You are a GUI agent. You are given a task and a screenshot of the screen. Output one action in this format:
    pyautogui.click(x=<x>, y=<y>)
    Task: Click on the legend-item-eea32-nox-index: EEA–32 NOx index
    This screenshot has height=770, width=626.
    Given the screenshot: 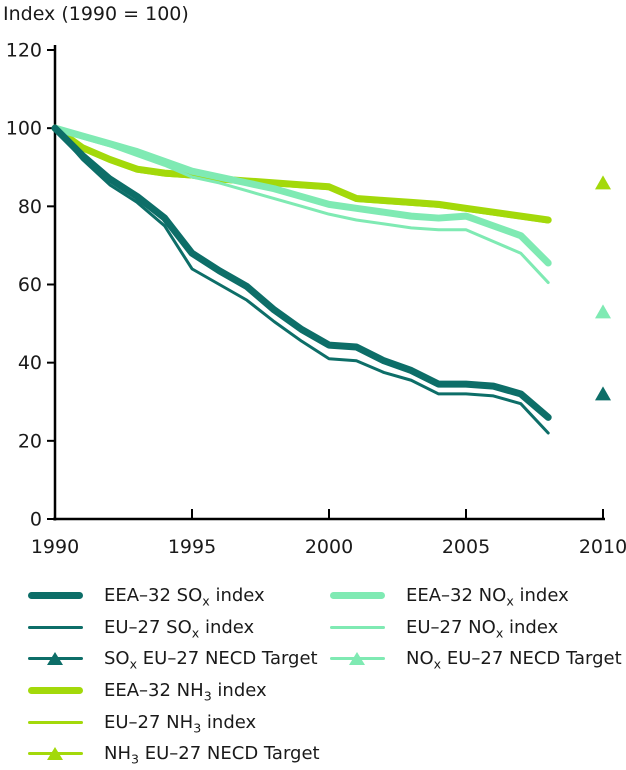 What is the action you would take?
    pyautogui.click(x=476, y=596)
    